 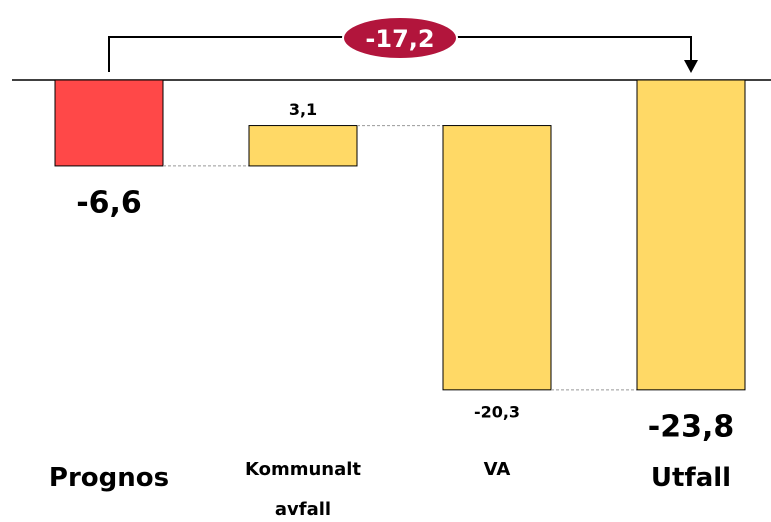 I want to click on annotation-oval, so click(x=400, y=38).